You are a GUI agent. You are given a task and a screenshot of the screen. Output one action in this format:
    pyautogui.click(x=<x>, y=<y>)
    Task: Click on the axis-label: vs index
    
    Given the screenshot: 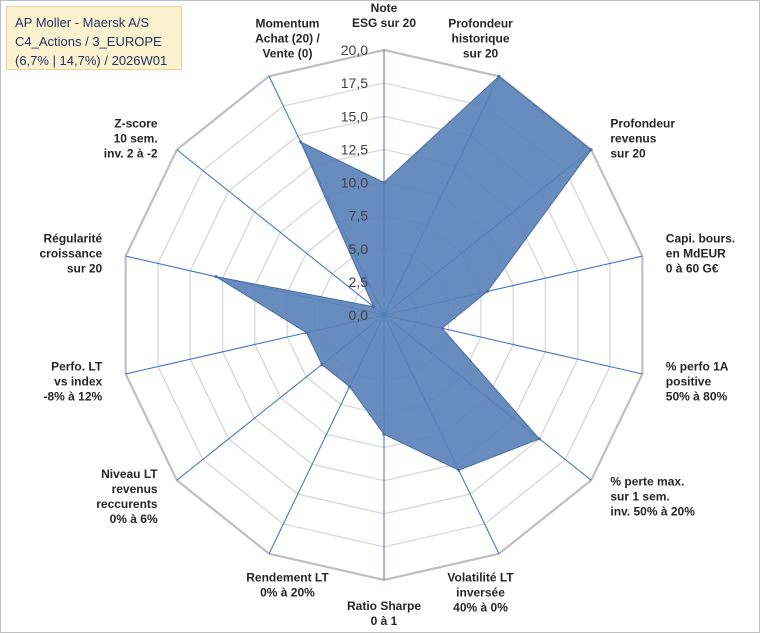 What is the action you would take?
    pyautogui.click(x=78, y=381)
    